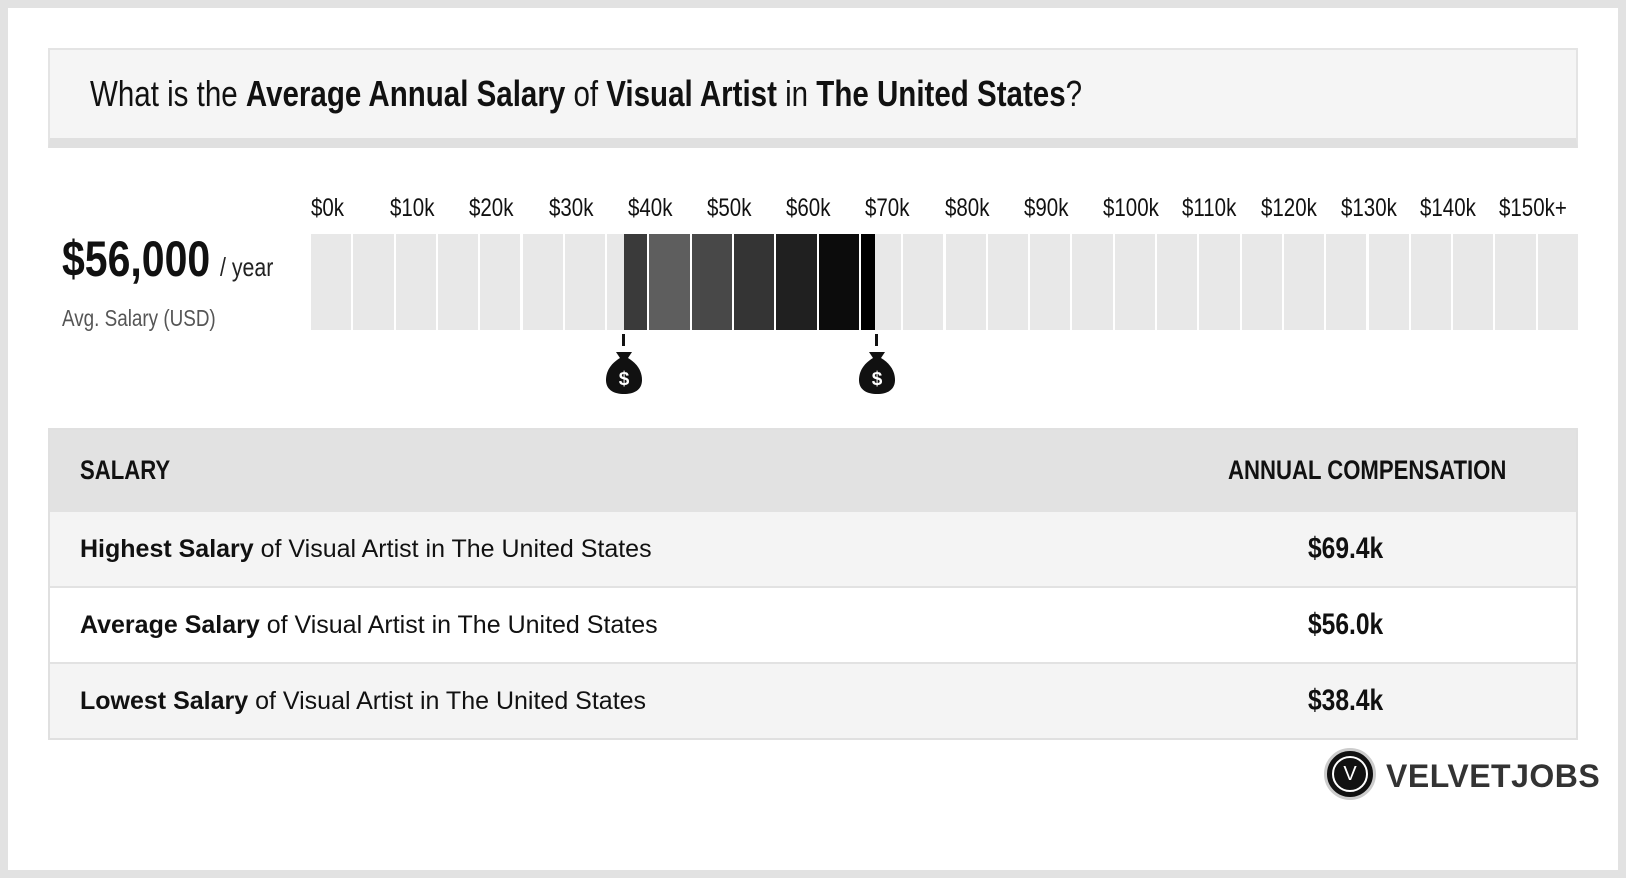 The width and height of the screenshot is (1626, 878). What do you see at coordinates (125, 470) in the screenshot?
I see `column-header-salary: SALARY` at bounding box center [125, 470].